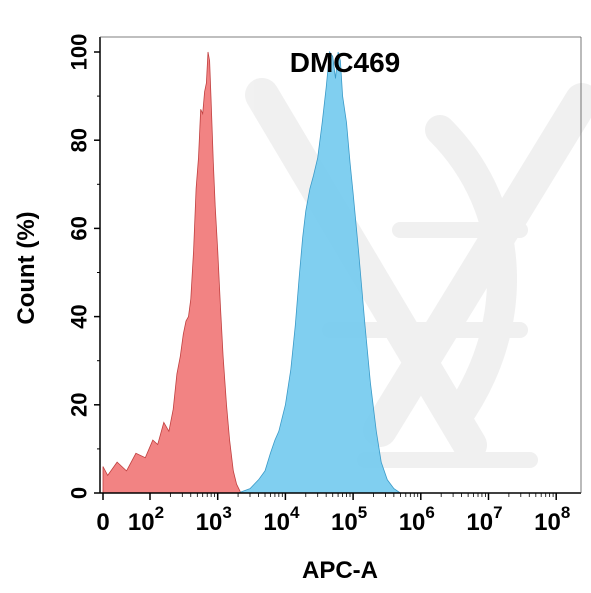 The height and width of the screenshot is (593, 591). Describe the element at coordinates (417, 519) in the screenshot. I see `x-tick-label: 10⁶` at that location.